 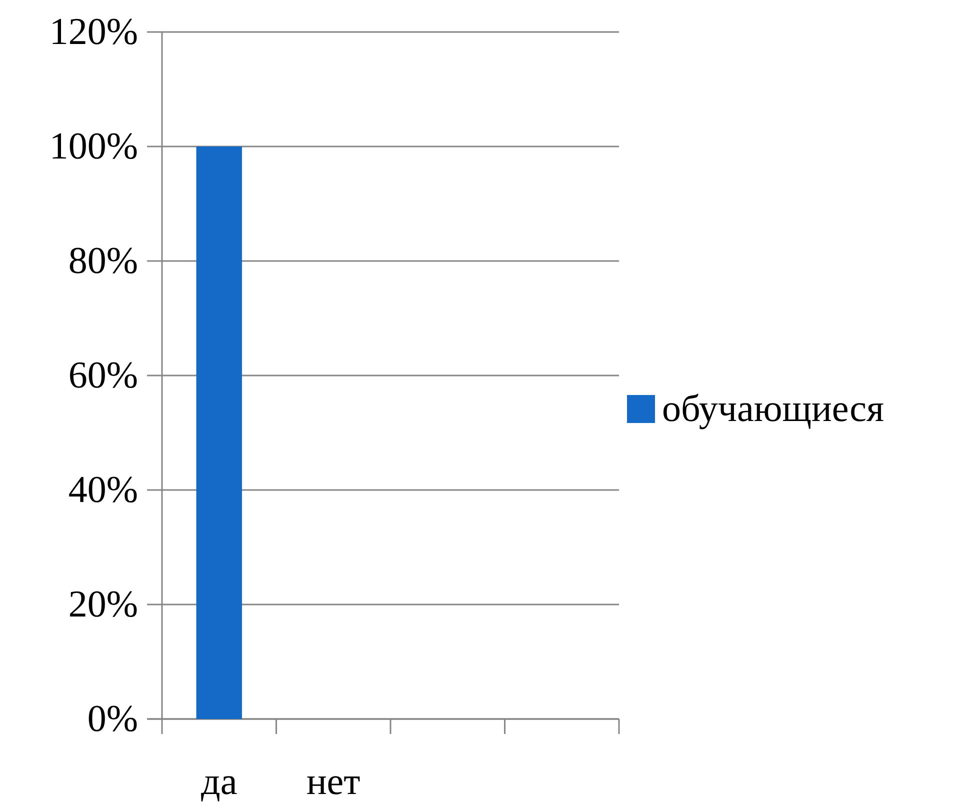 What do you see at coordinates (103, 490) in the screenshot?
I see `y-tick-label: 40%` at bounding box center [103, 490].